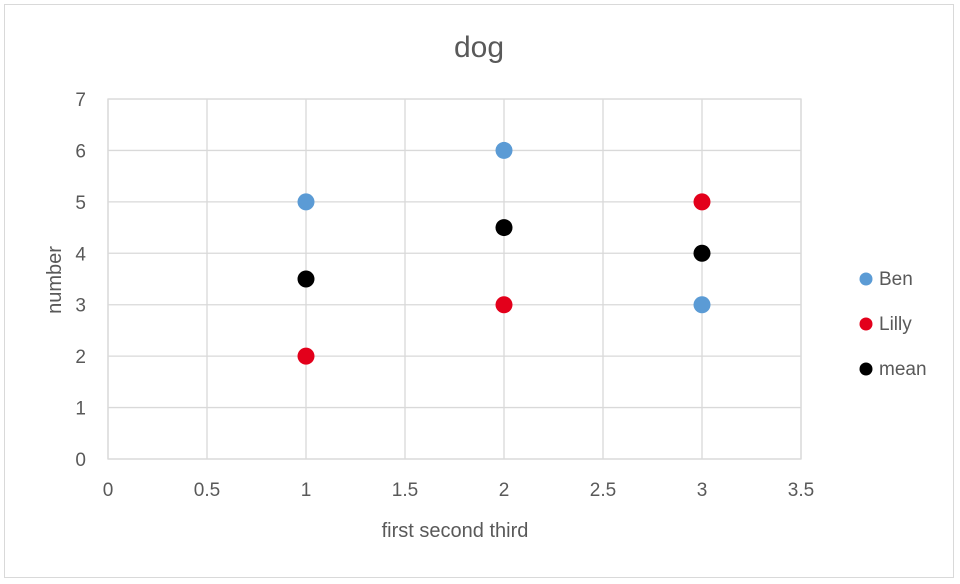  I want to click on y-tick-label: 1, so click(80, 409).